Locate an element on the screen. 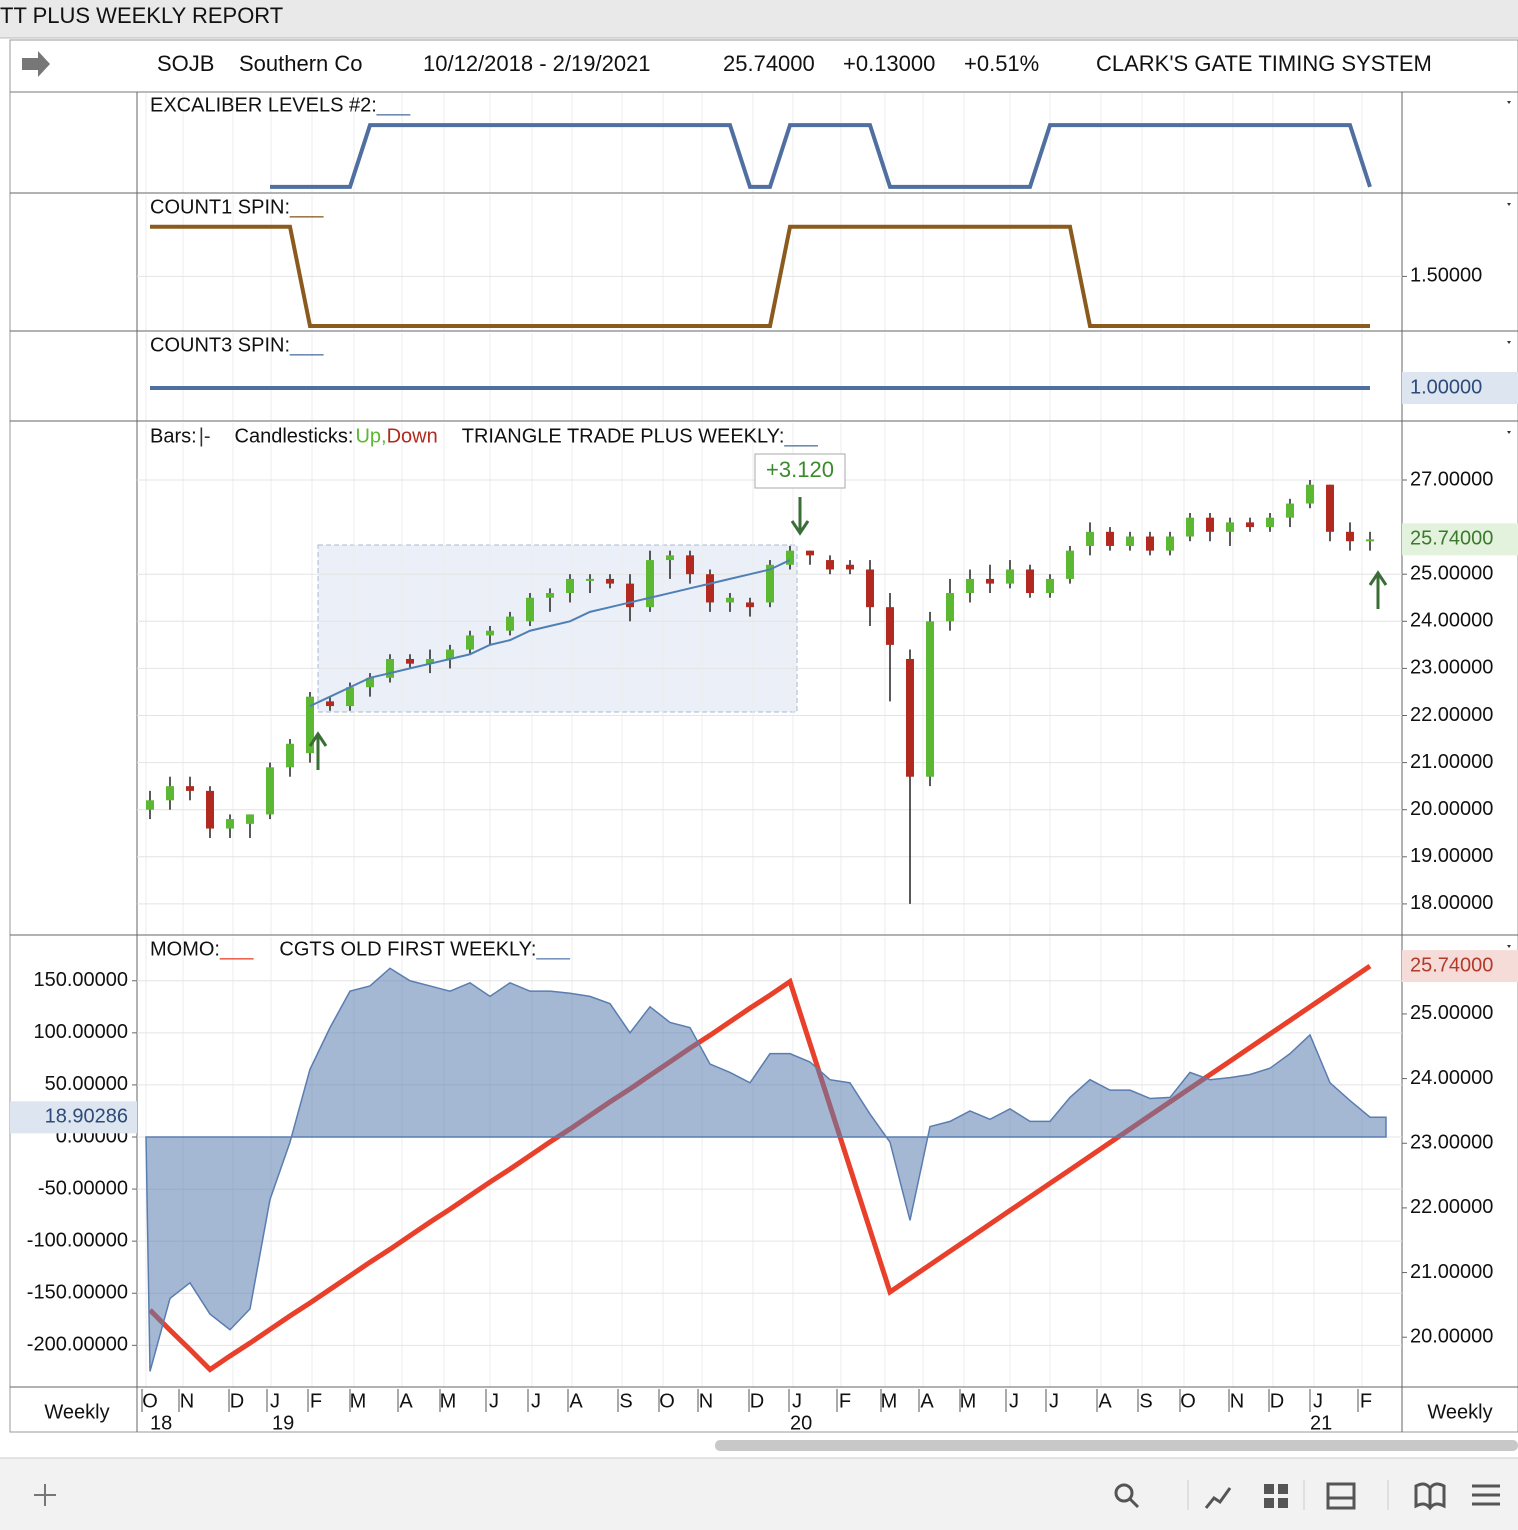 The width and height of the screenshot is (1518, 1530). tick-label: 21.00000 is located at coordinates (1451, 1272).